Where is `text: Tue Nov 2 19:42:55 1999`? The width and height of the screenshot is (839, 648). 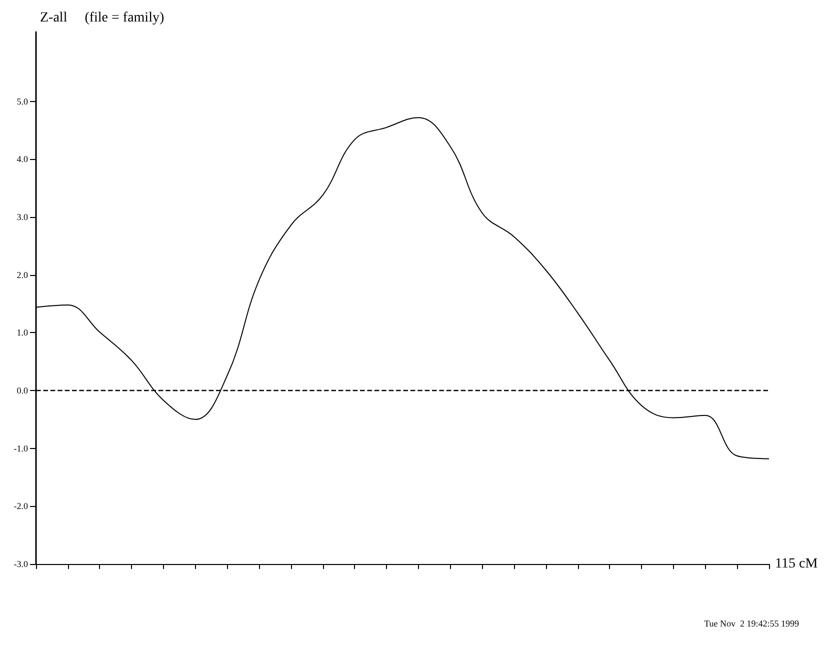 text: Tue Nov 2 19:42:55 1999 is located at coordinates (752, 623).